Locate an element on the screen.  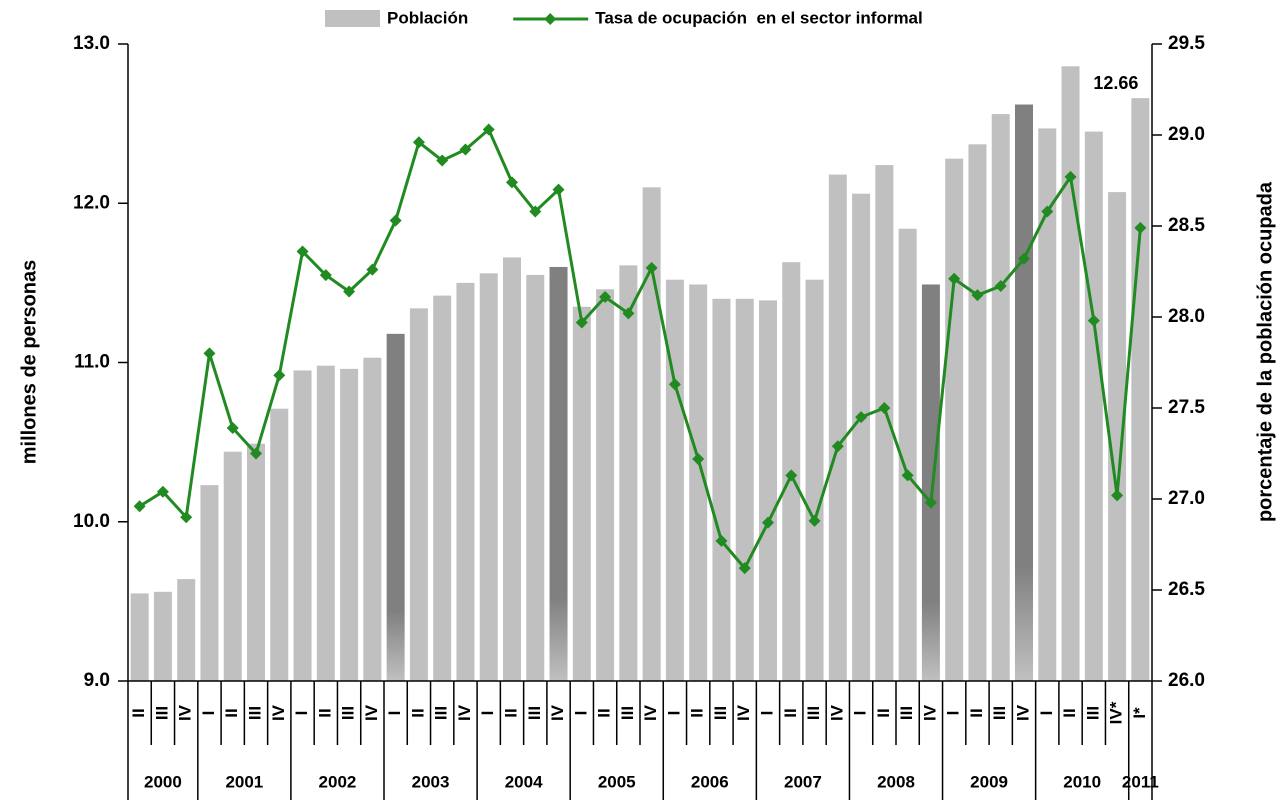
y2-tick-label: 29.0 is located at coordinates (1186, 134).